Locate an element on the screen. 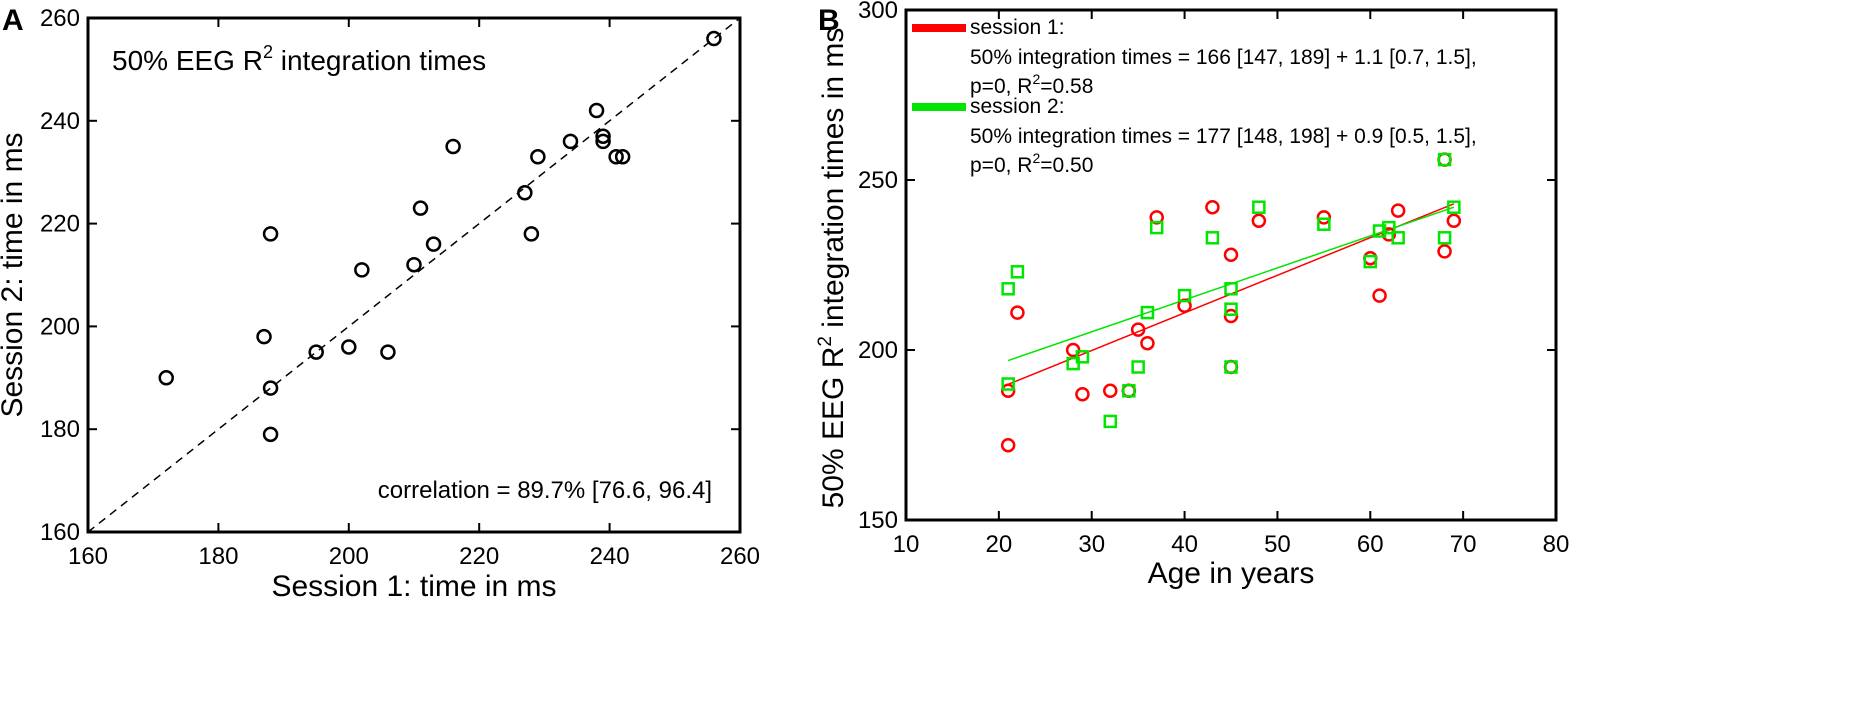  panel-b-y-axis-label: 50% EEG R2 integration times in ms is located at coordinates (832, 268).